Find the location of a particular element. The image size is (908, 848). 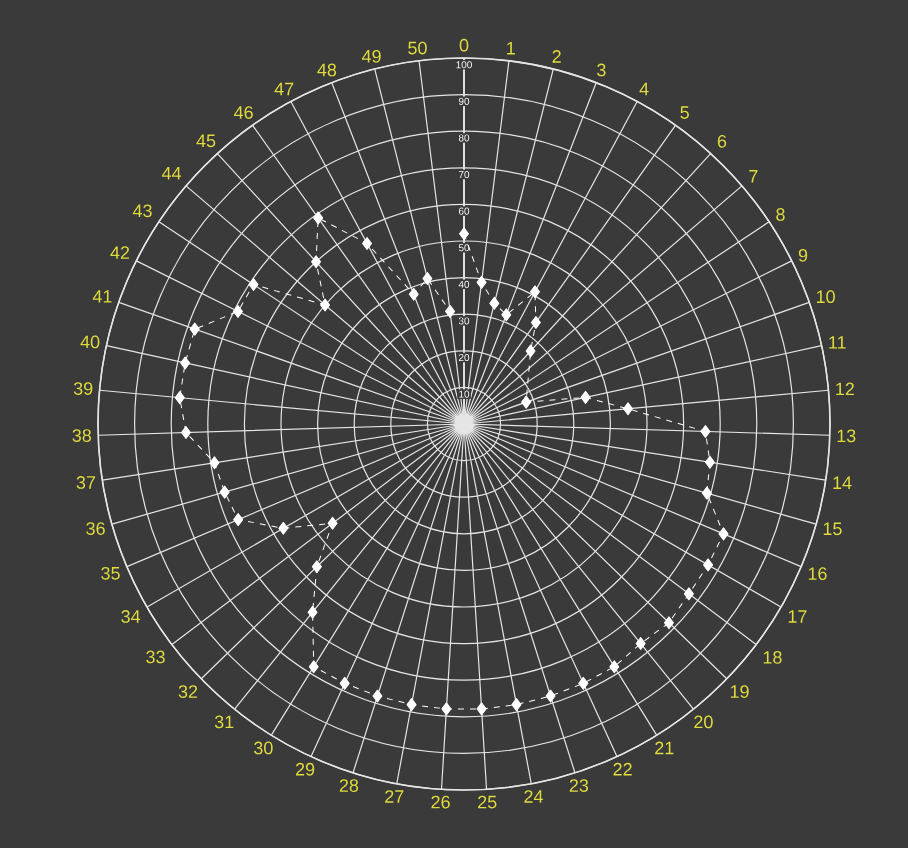

spoke-label: 47 is located at coordinates (284, 89).